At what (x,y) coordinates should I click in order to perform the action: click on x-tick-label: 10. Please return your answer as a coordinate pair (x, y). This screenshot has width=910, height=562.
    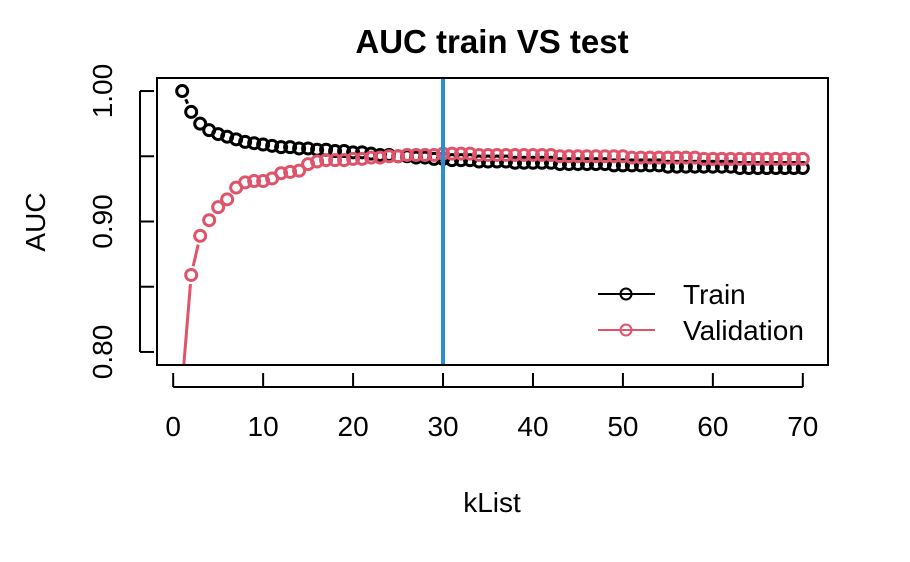
    Looking at the image, I should click on (263, 426).